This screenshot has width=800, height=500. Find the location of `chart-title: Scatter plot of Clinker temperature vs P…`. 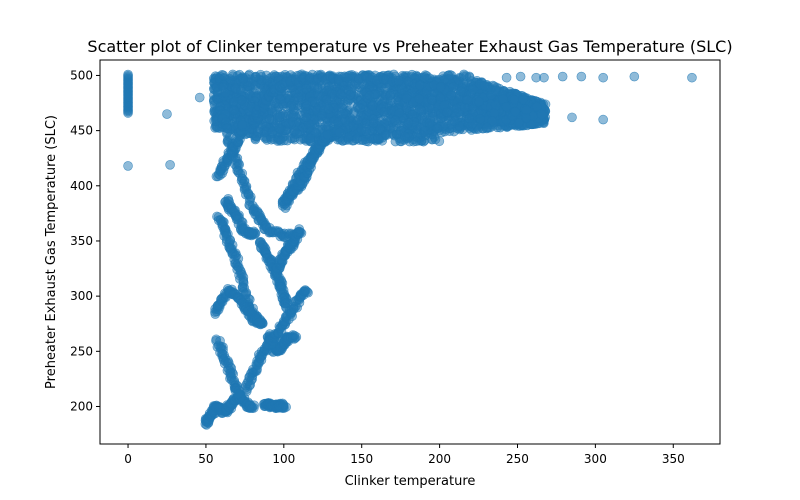

chart-title: Scatter plot of Clinker temperature vs P… is located at coordinates (409, 46).